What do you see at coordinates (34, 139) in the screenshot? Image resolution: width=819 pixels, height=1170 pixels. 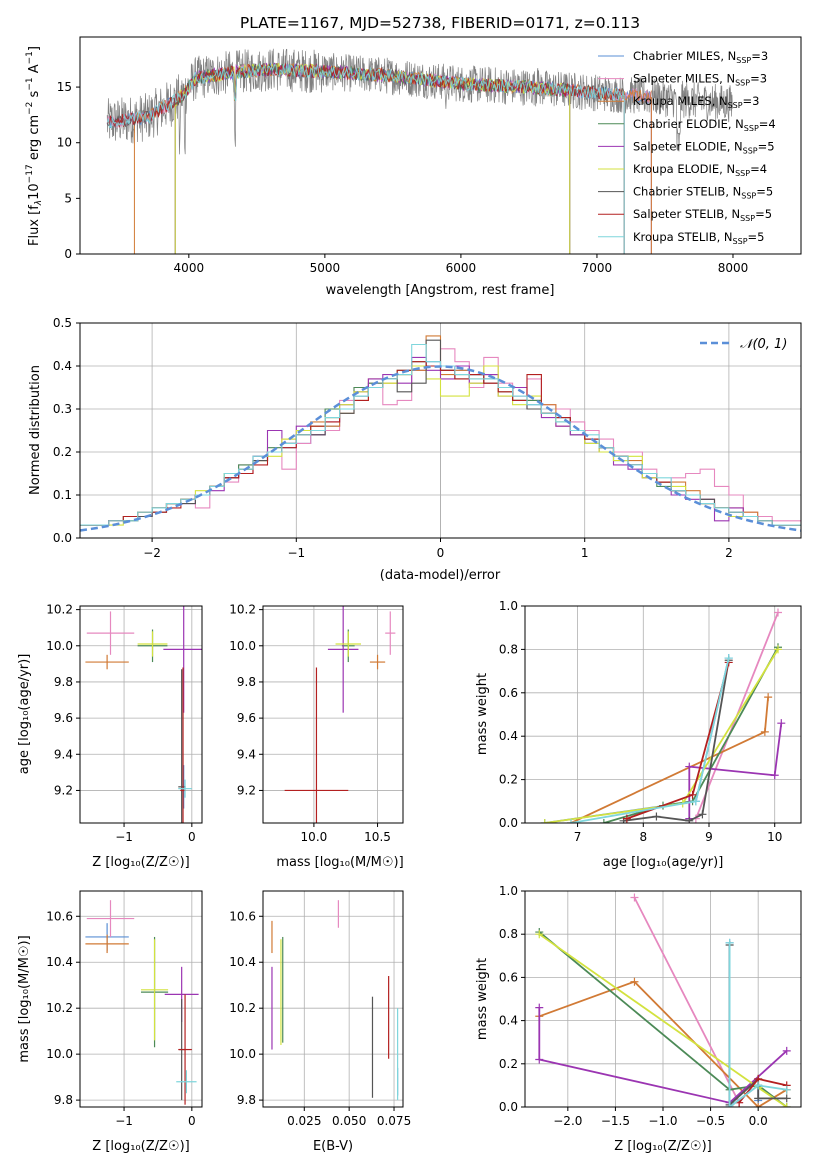 I see `flux-ylabel-part3: erg cm` at bounding box center [34, 139].